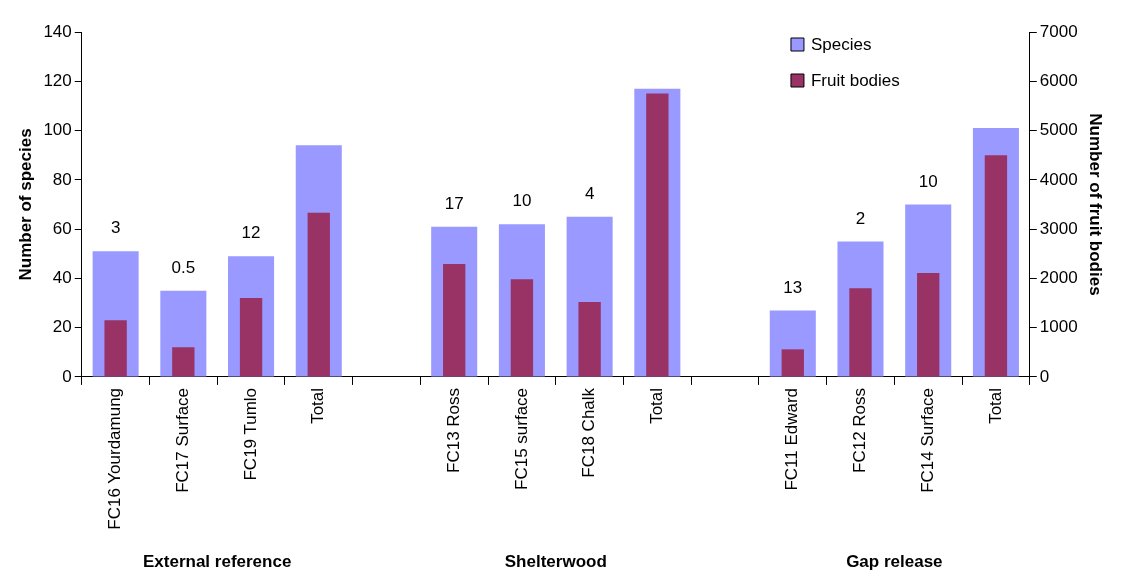 The height and width of the screenshot is (581, 1121). Describe the element at coordinates (1058, 80) in the screenshot. I see `y2-tick-label: 6000` at that location.